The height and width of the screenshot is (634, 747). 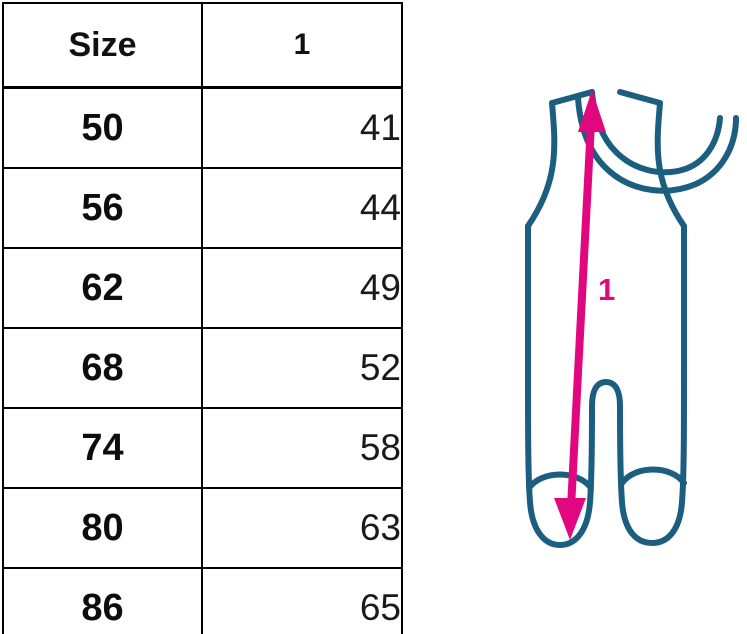 What do you see at coordinates (592, 111) in the screenshot?
I see `arrowhead-up-icon` at bounding box center [592, 111].